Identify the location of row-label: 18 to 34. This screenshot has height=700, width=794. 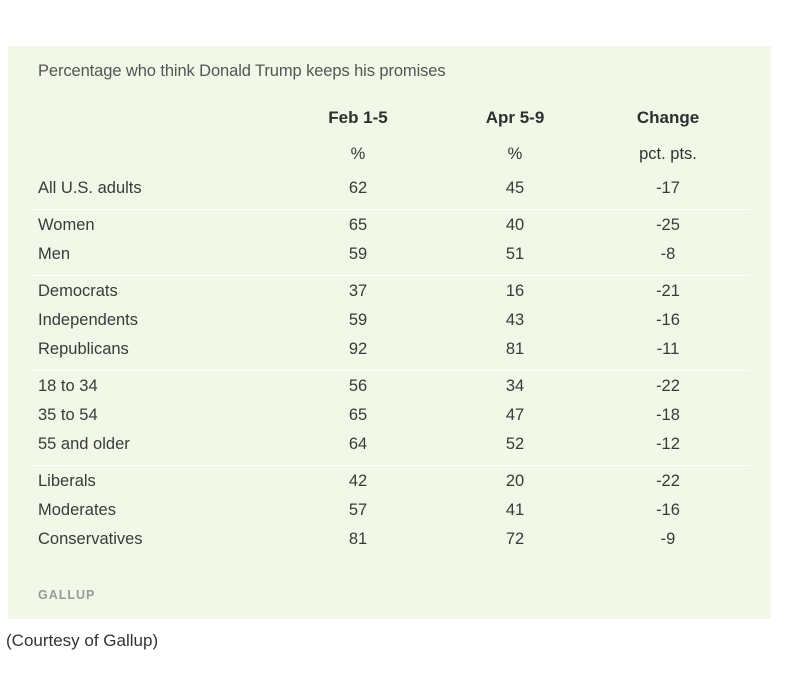
(68, 386).